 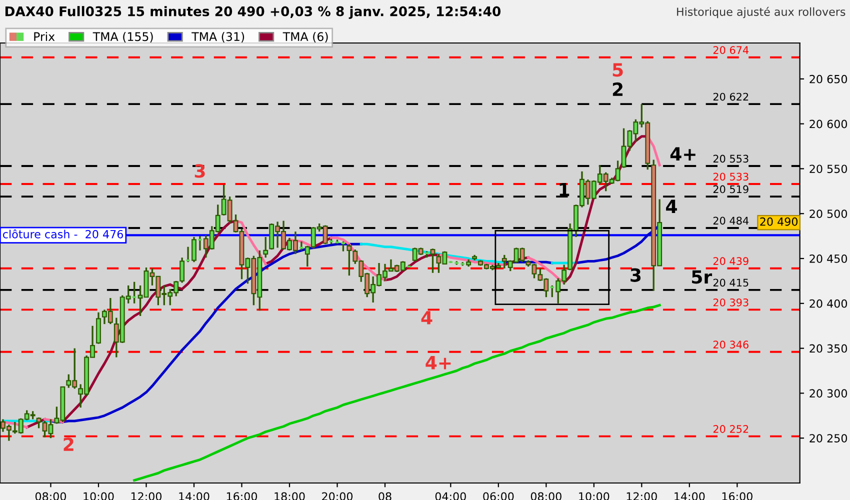 I want to click on legend-label: TMA (6), so click(x=305, y=37).